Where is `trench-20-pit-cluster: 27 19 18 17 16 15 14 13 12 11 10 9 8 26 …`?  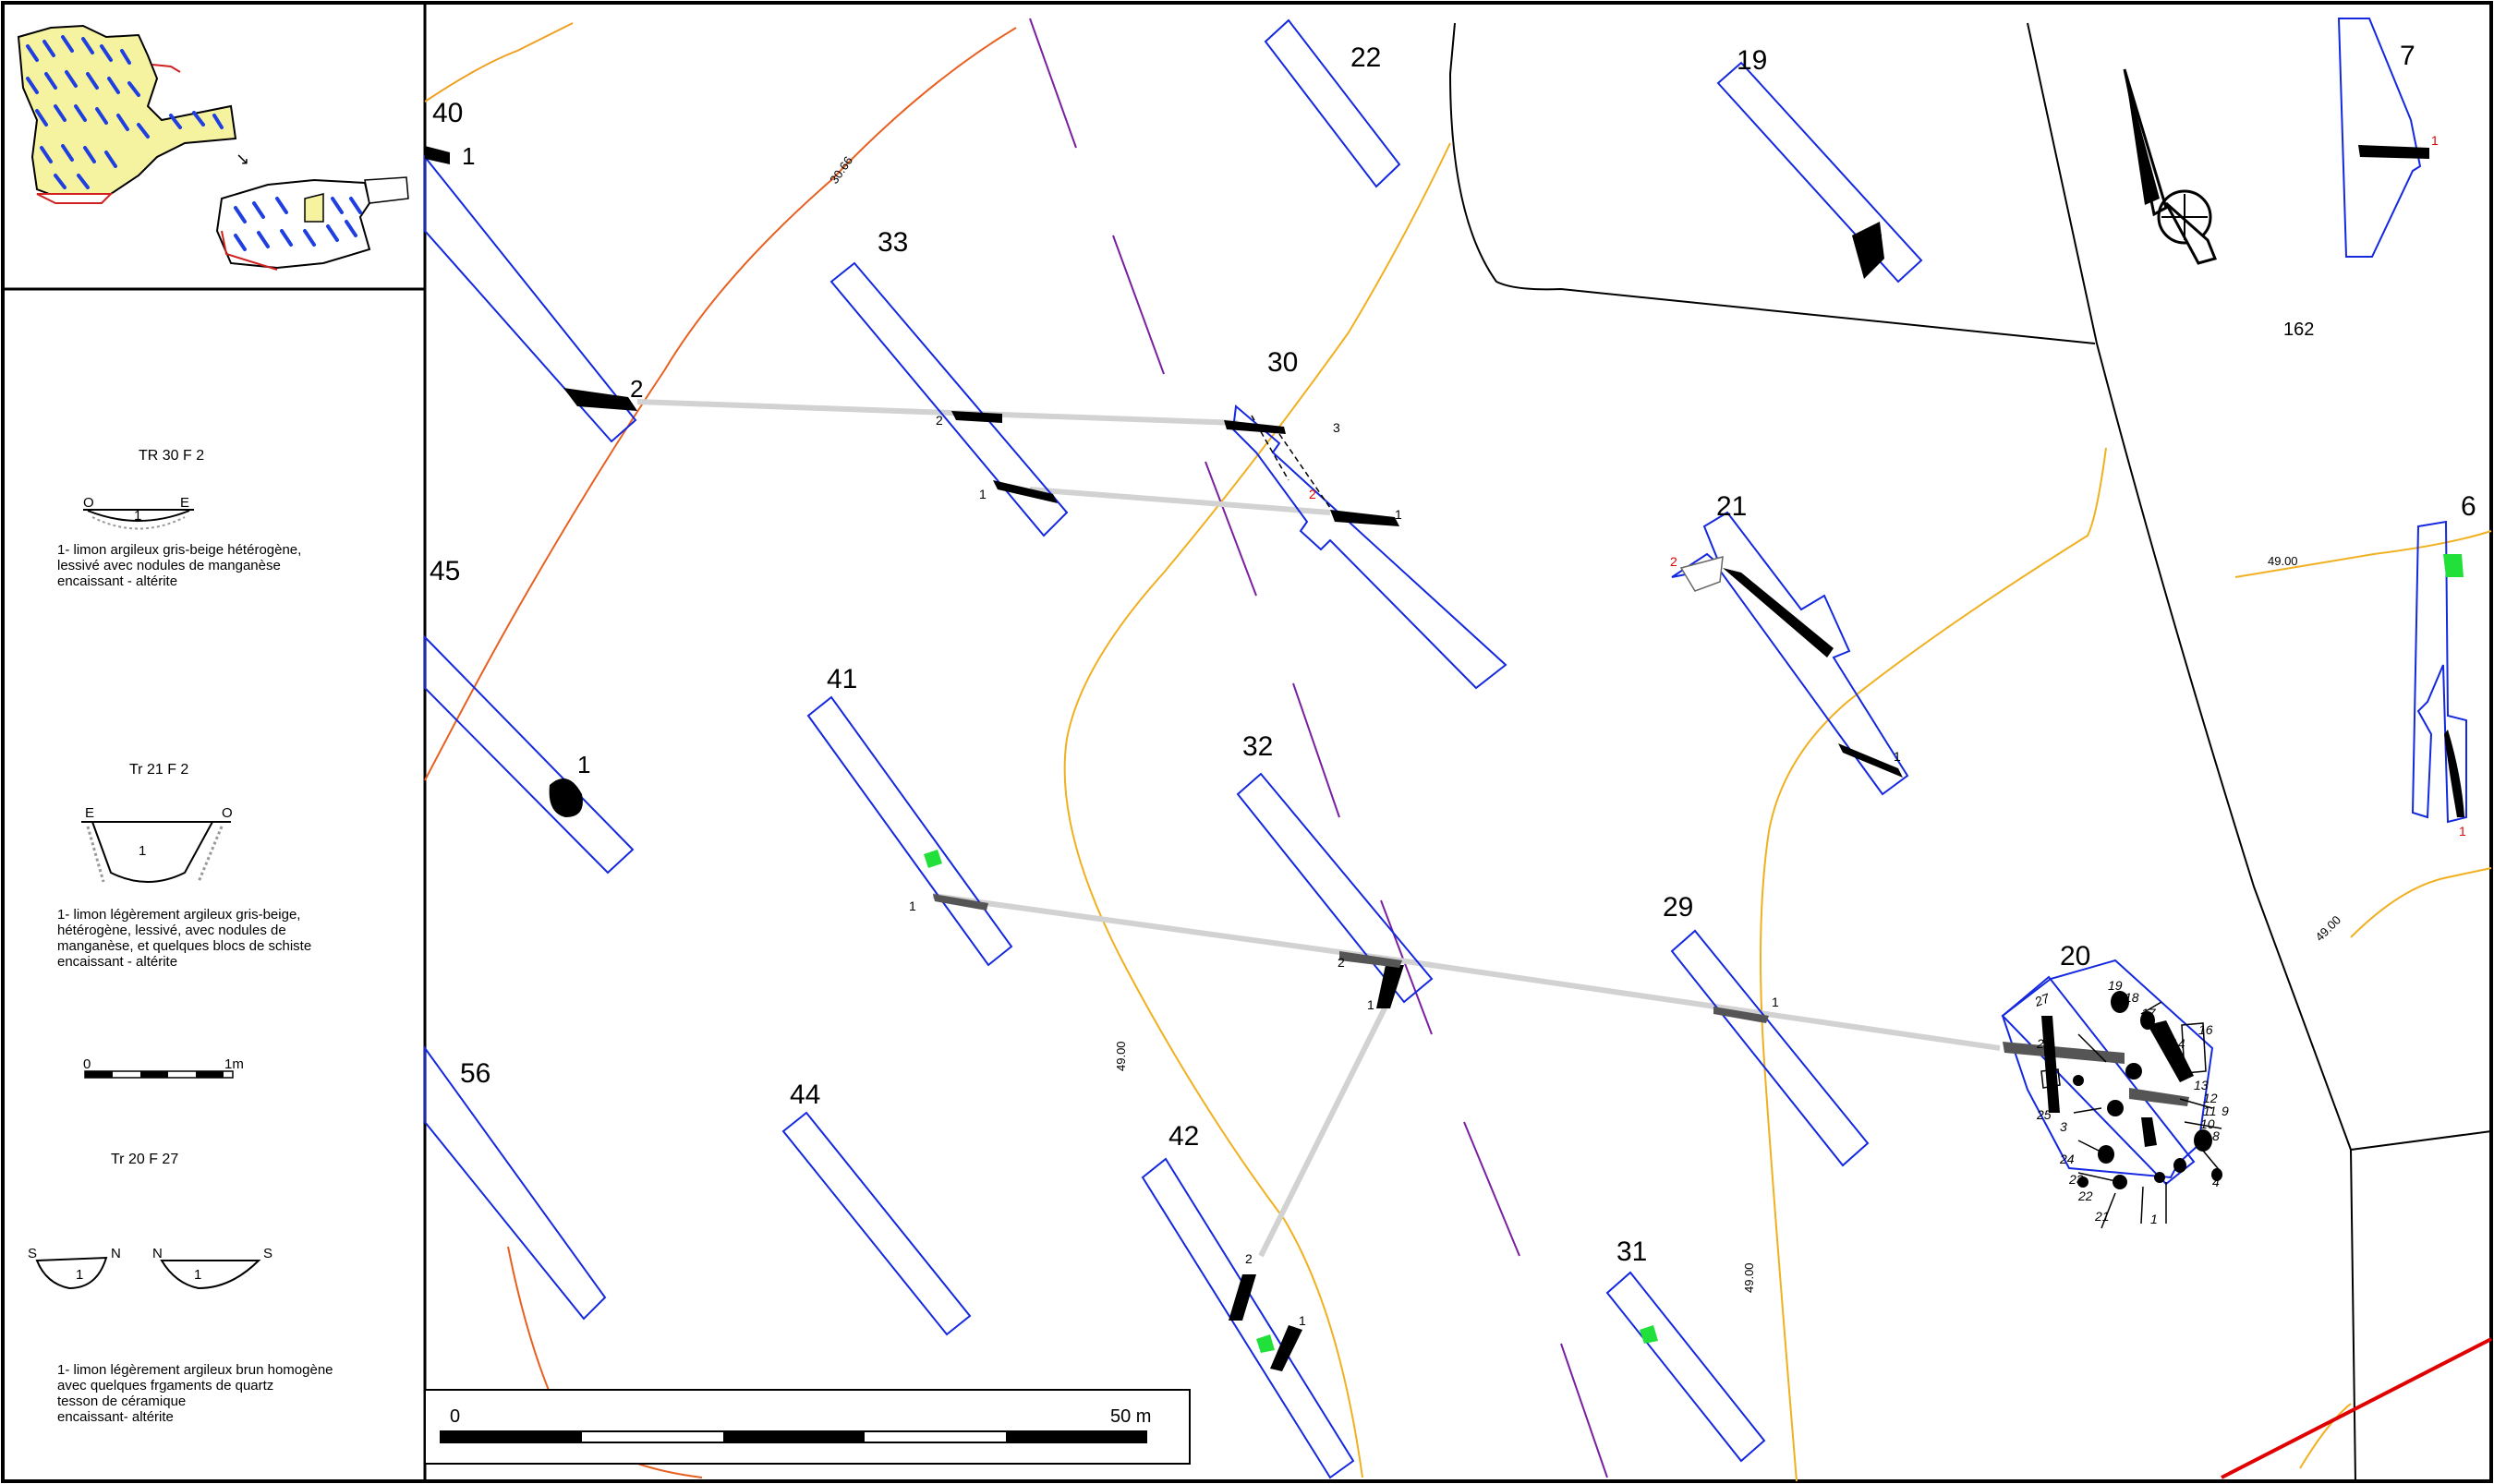
trench-20-pit-cluster: 27 19 18 17 16 15 14 13 12 11 10 9 8 26 … is located at coordinates (2130, 1103).